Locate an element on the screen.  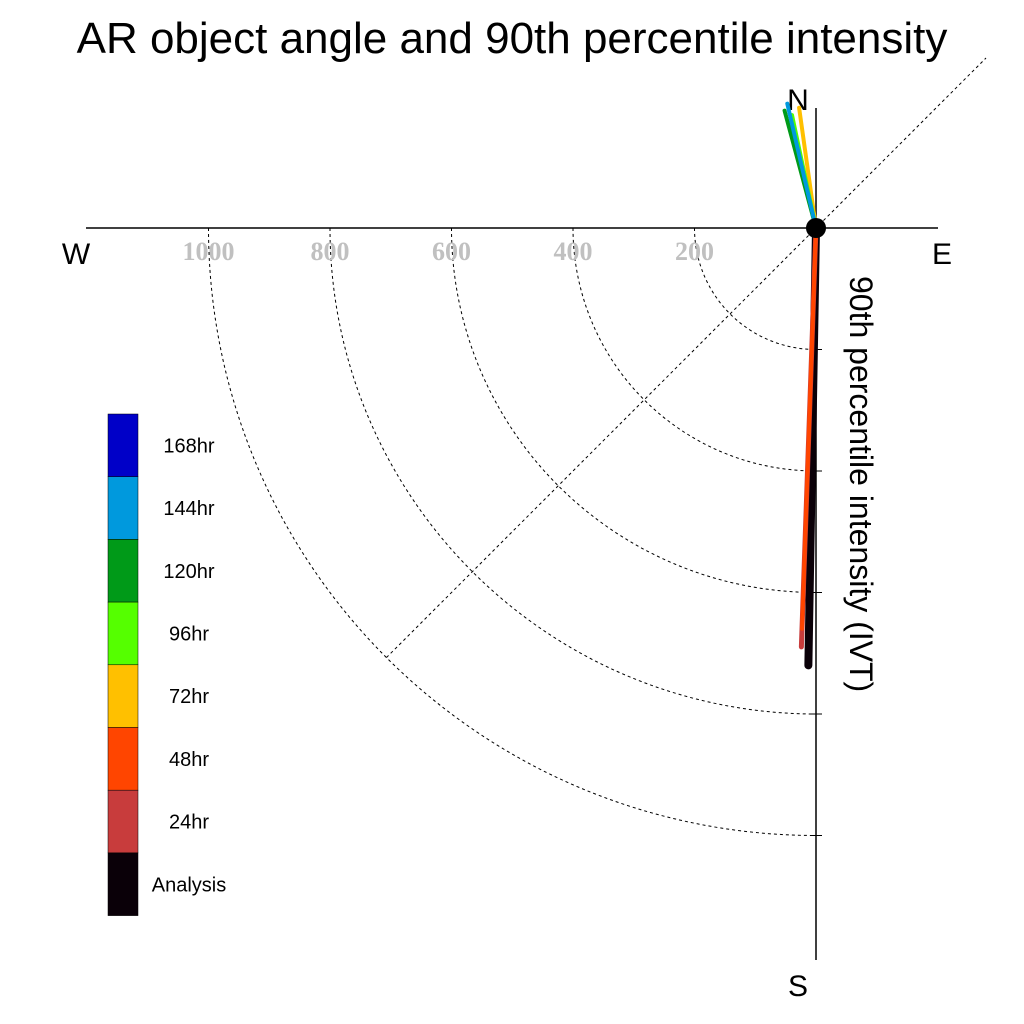
vector-series is located at coordinates (801, 385).